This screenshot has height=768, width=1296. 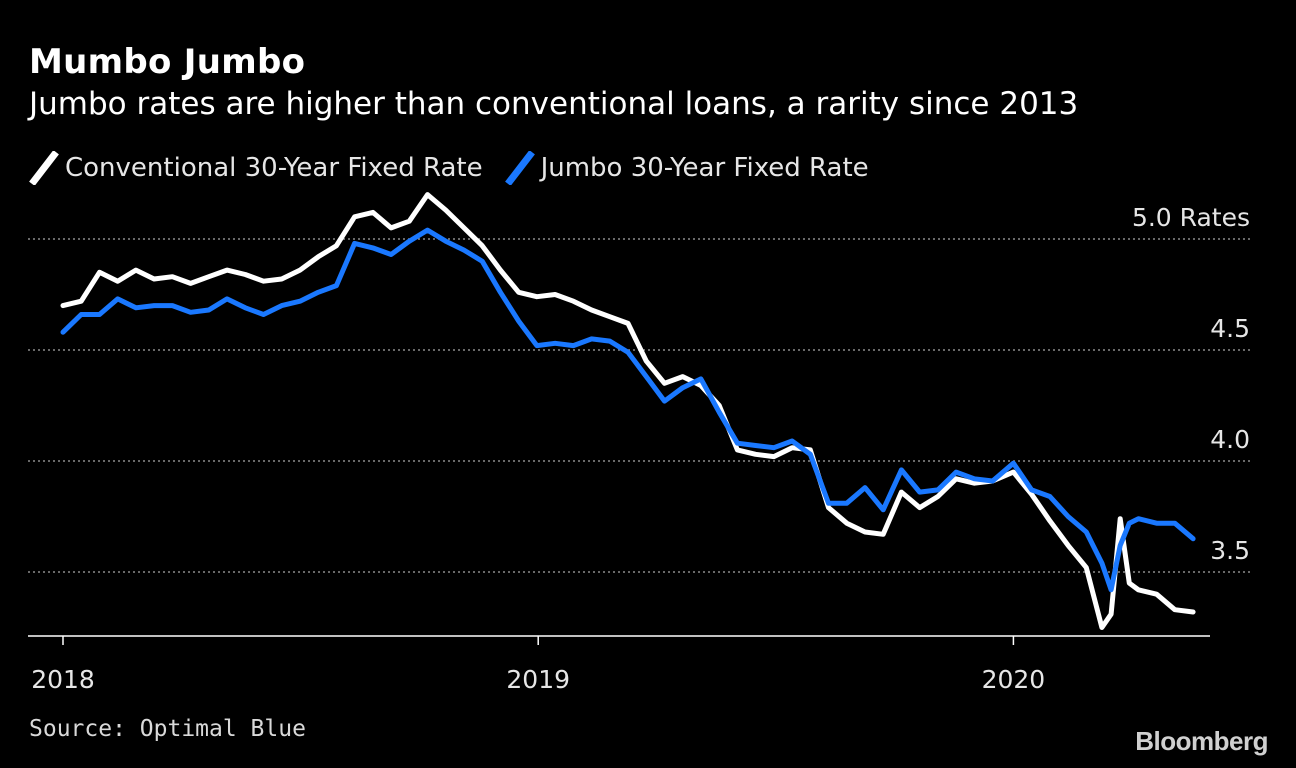 I want to click on y-tick-label-3: 3.5, so click(x=1230, y=550).